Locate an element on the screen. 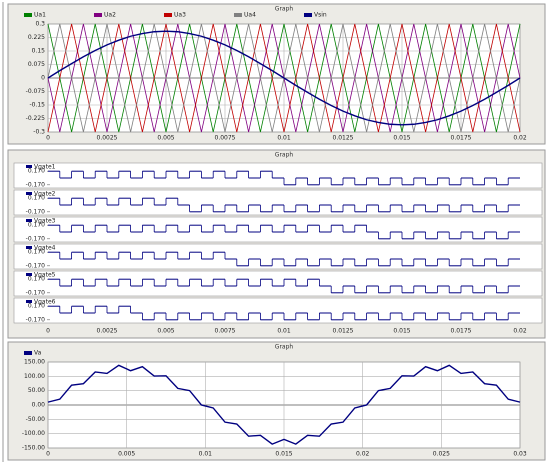  y-tick-label: 0.075 is located at coordinates (36, 64).